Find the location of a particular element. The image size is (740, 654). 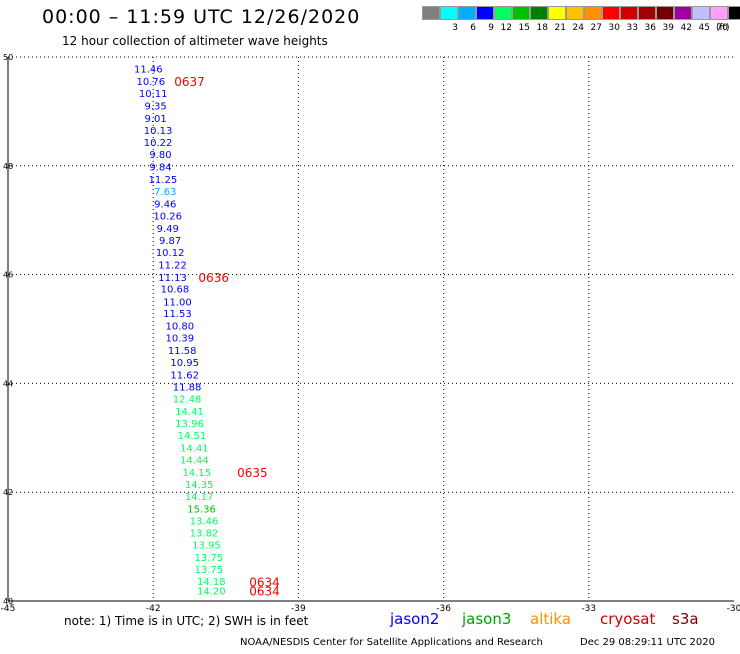

data-point-label: 11.00 is located at coordinates (177, 302).